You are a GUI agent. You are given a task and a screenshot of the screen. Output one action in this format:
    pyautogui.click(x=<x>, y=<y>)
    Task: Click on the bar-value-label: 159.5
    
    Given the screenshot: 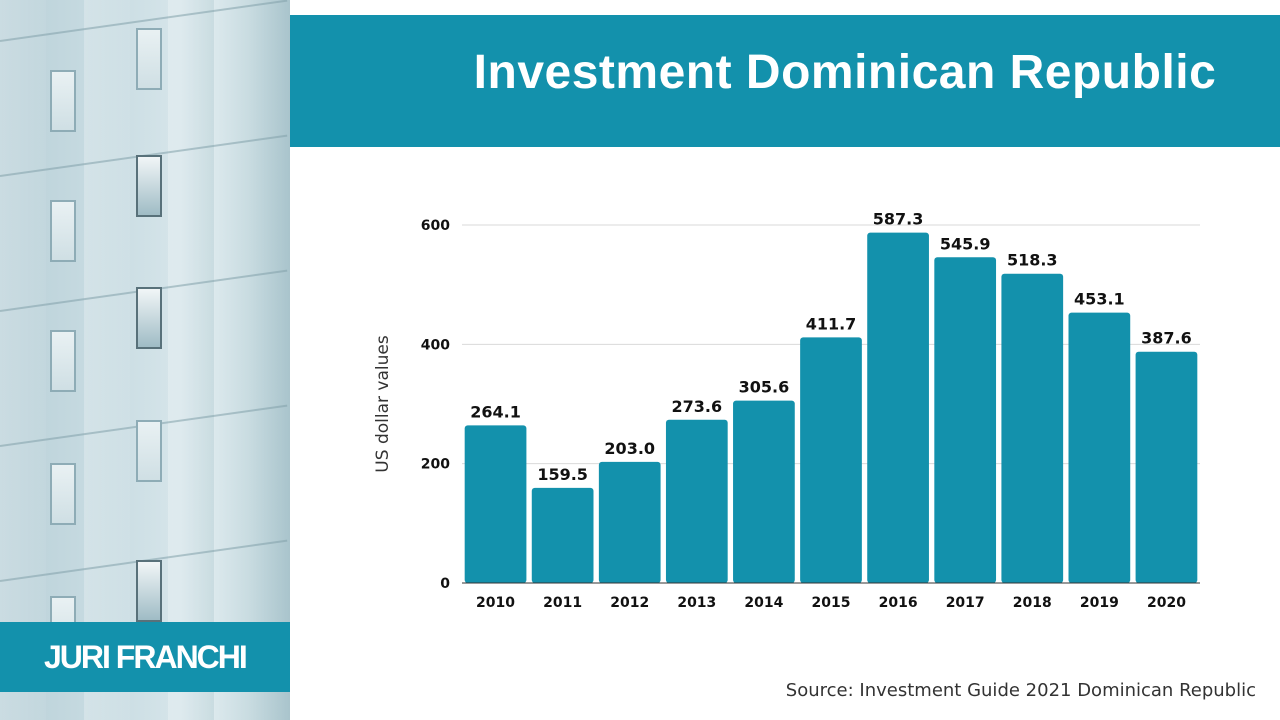 What is the action you would take?
    pyautogui.click(x=562, y=474)
    